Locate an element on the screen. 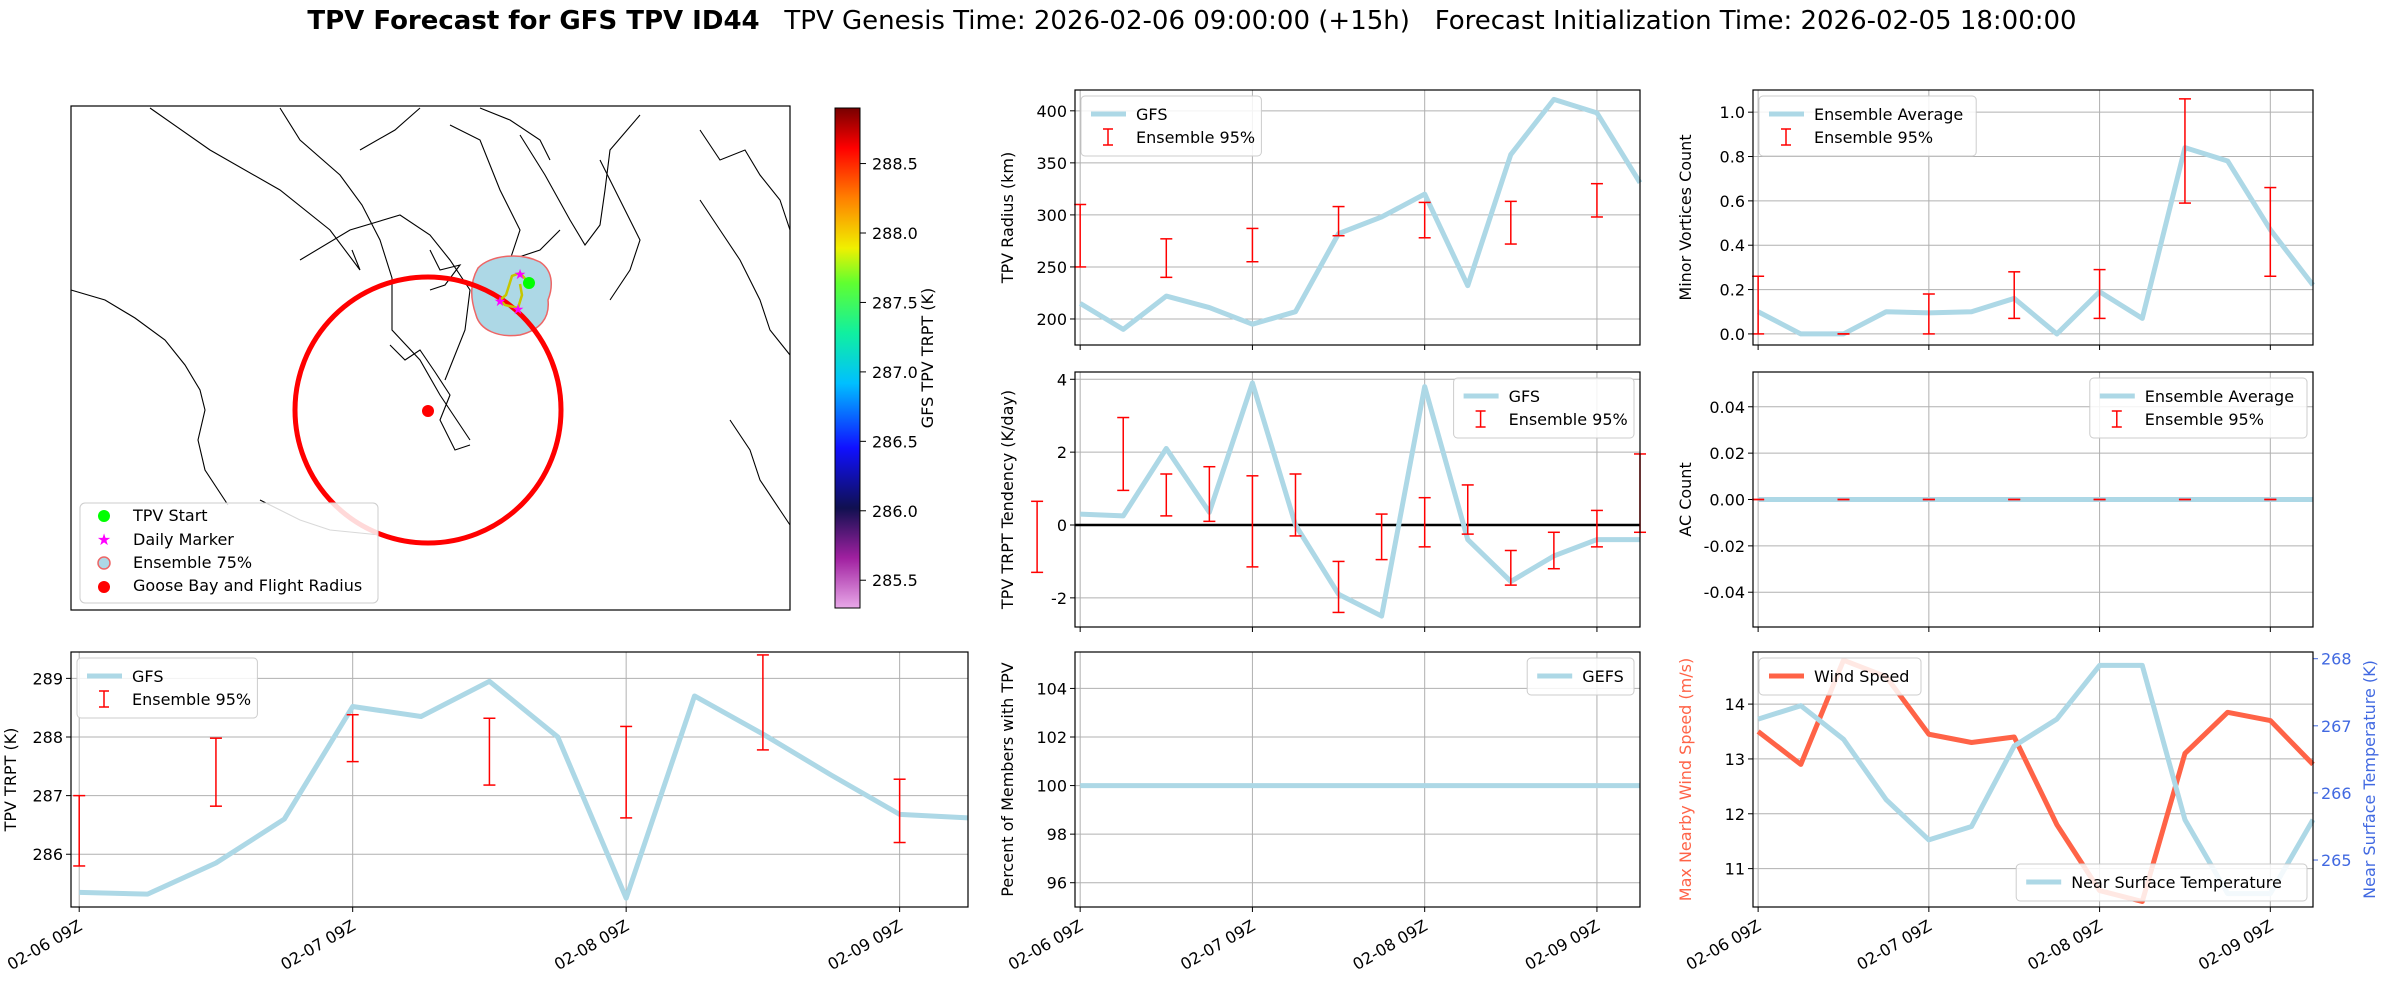 The width and height of the screenshot is (2384, 982). y-tick-label: 96 is located at coordinates (1057, 883).